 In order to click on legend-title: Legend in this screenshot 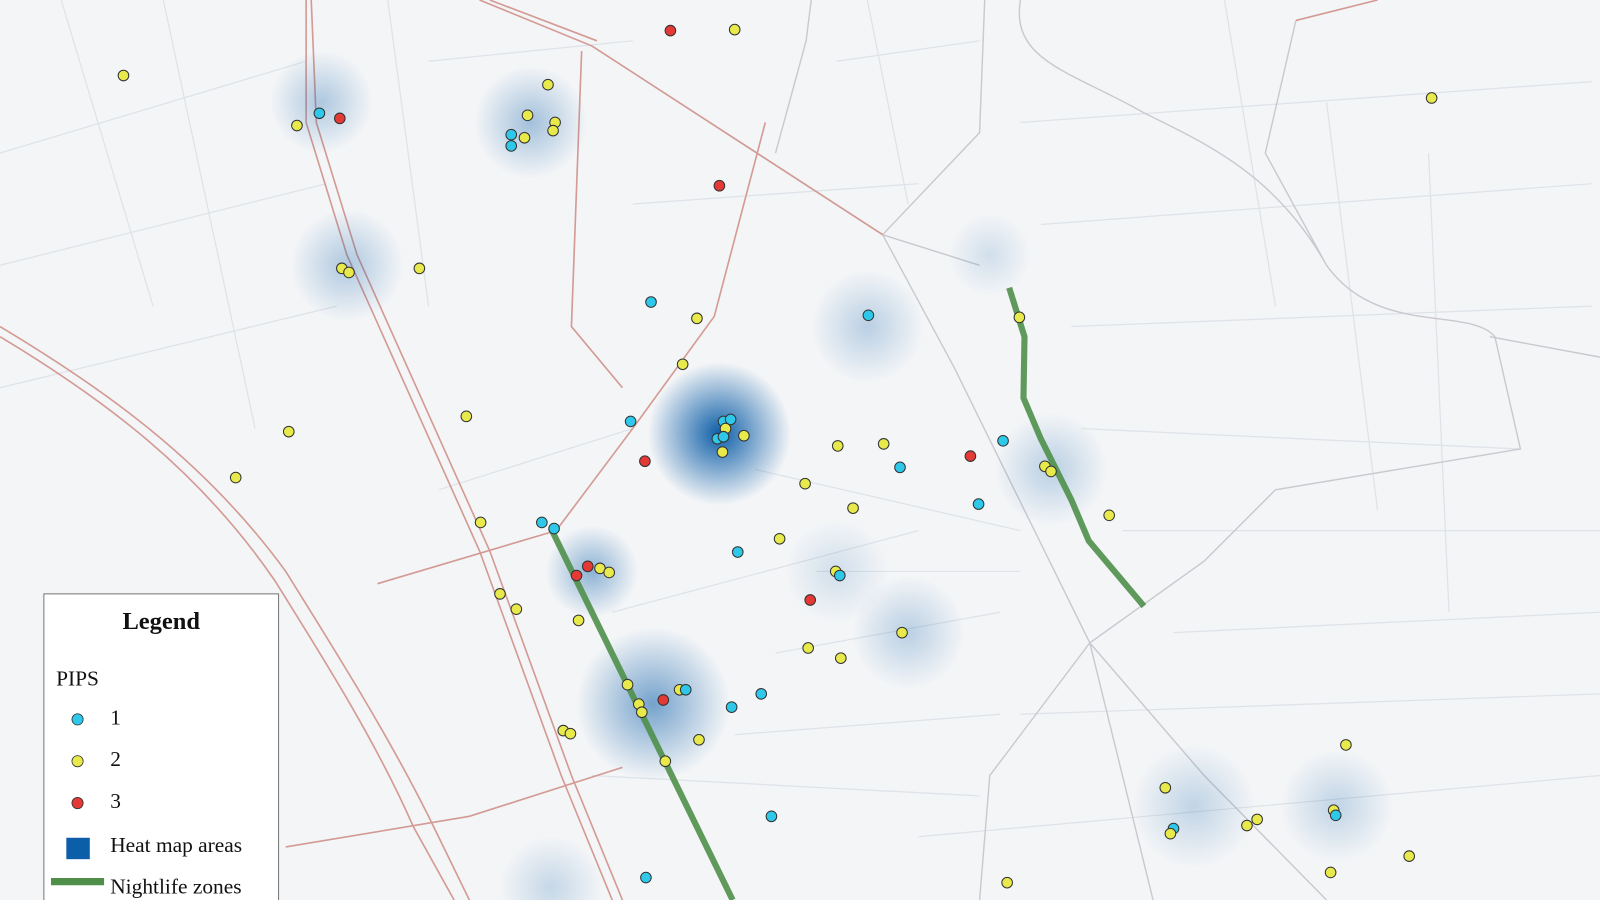, I will do `click(161, 621)`.